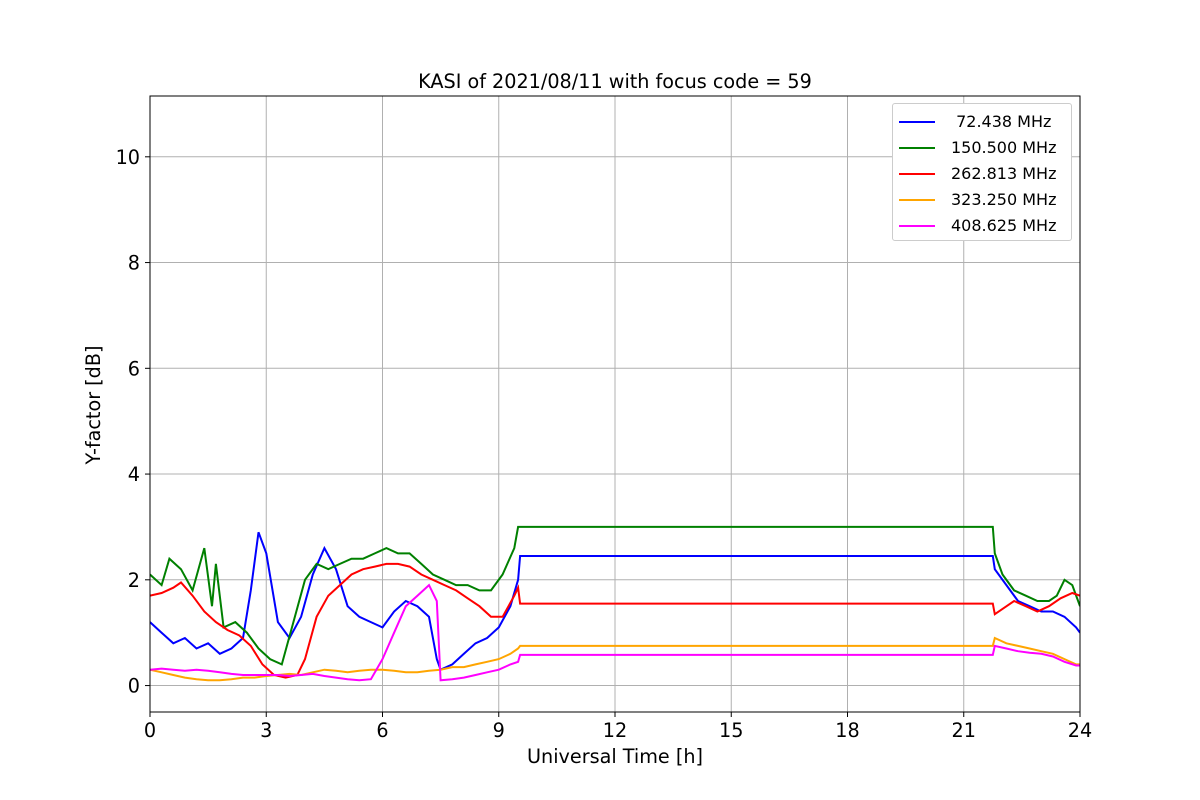  What do you see at coordinates (1004, 225) in the screenshot?
I see `legend-label: 408.625 MHz` at bounding box center [1004, 225].